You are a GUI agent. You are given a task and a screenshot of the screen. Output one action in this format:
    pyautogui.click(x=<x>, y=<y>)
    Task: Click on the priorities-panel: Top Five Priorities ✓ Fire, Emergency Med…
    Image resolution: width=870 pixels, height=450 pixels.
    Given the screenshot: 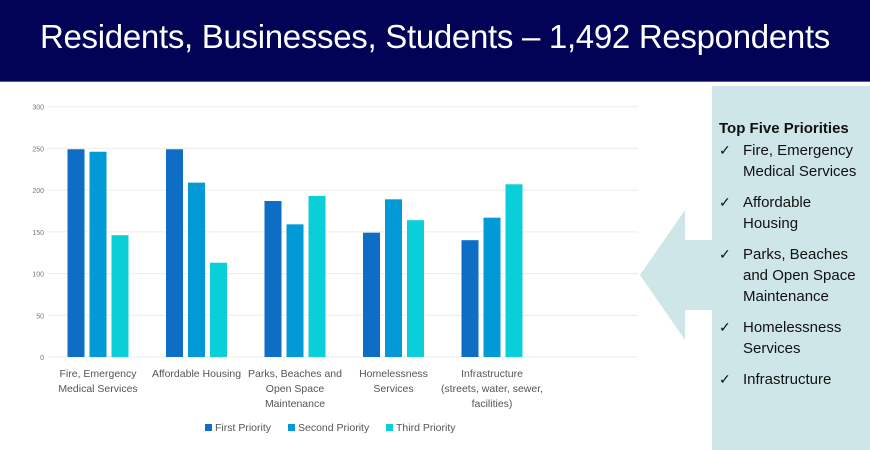 What is the action you would take?
    pyautogui.click(x=791, y=268)
    